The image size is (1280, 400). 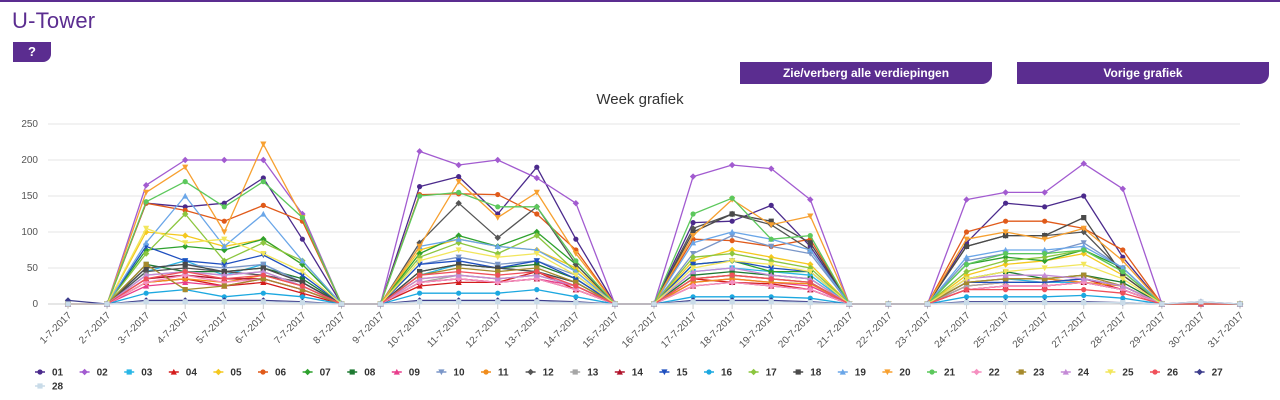 I want to click on legend-label: 05, so click(x=236, y=373).